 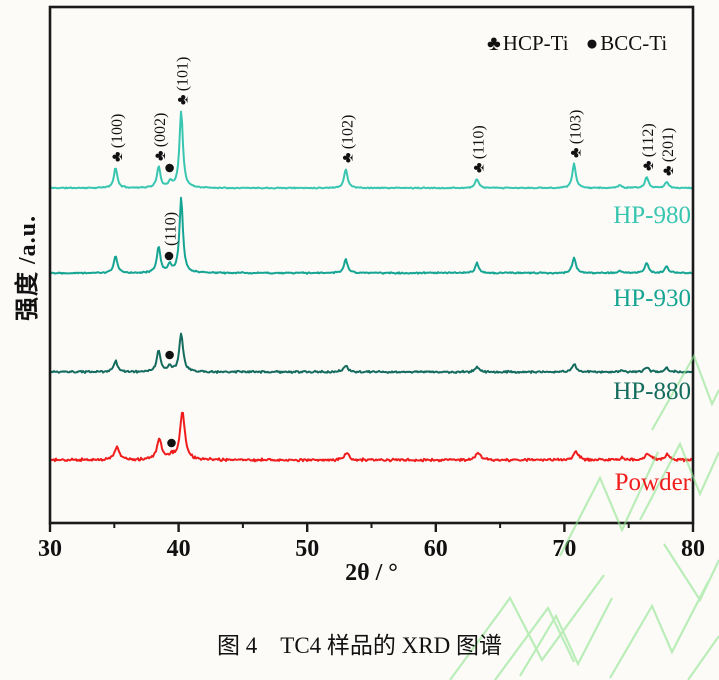 What do you see at coordinates (28, 268) in the screenshot?
I see `y-axis-label: 强度 /a.u.` at bounding box center [28, 268].